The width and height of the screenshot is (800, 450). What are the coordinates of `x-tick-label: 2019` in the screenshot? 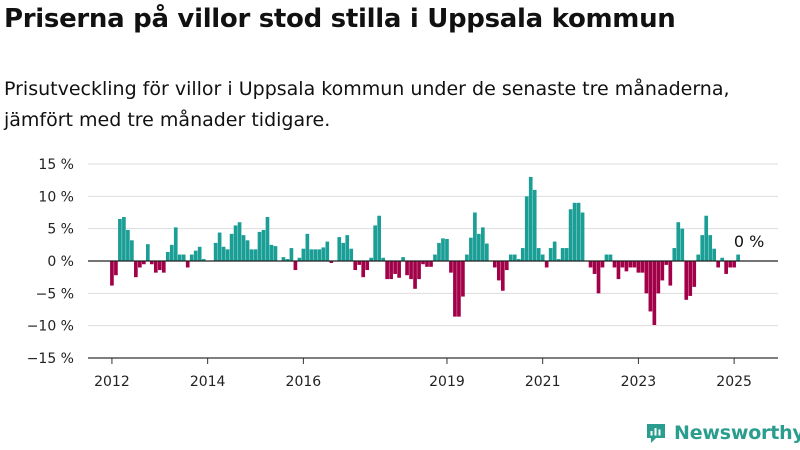 It's located at (447, 382).